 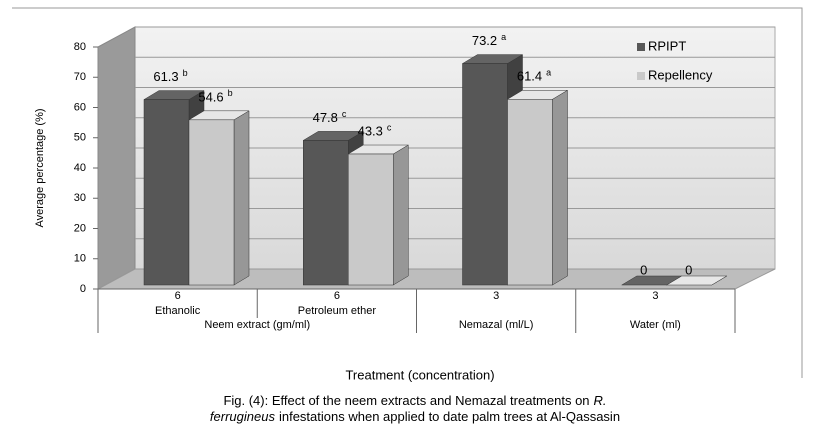 What do you see at coordinates (370, 130) in the screenshot?
I see `value-label: 43.3` at bounding box center [370, 130].